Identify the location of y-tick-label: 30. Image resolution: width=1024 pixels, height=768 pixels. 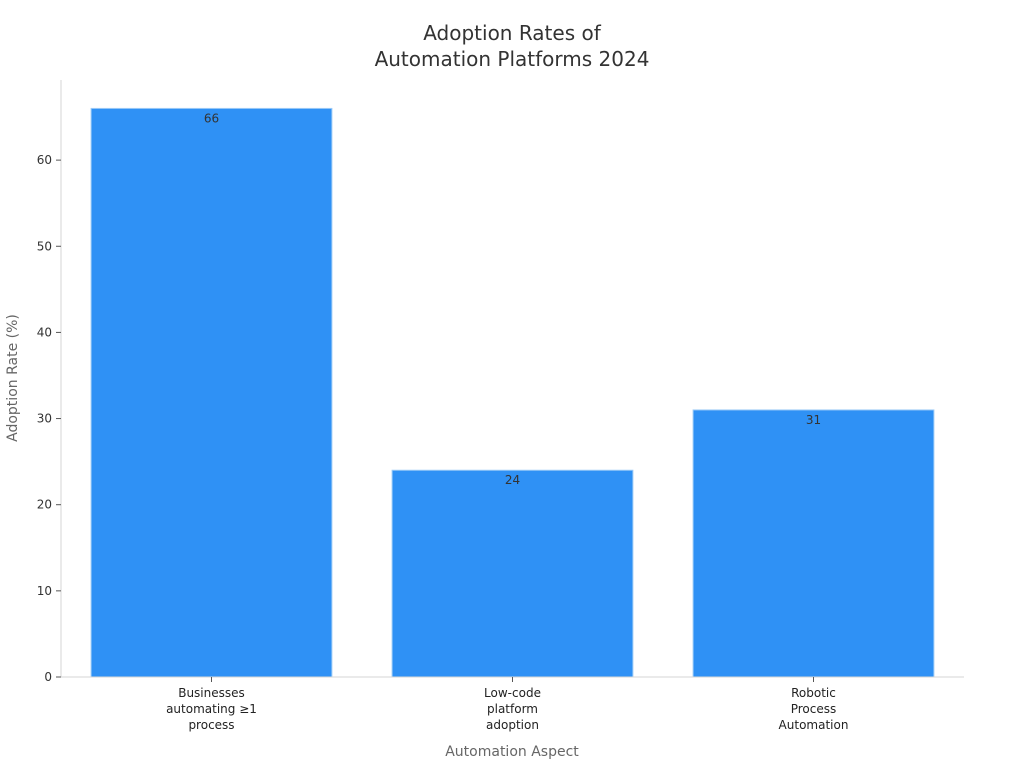
(44, 419).